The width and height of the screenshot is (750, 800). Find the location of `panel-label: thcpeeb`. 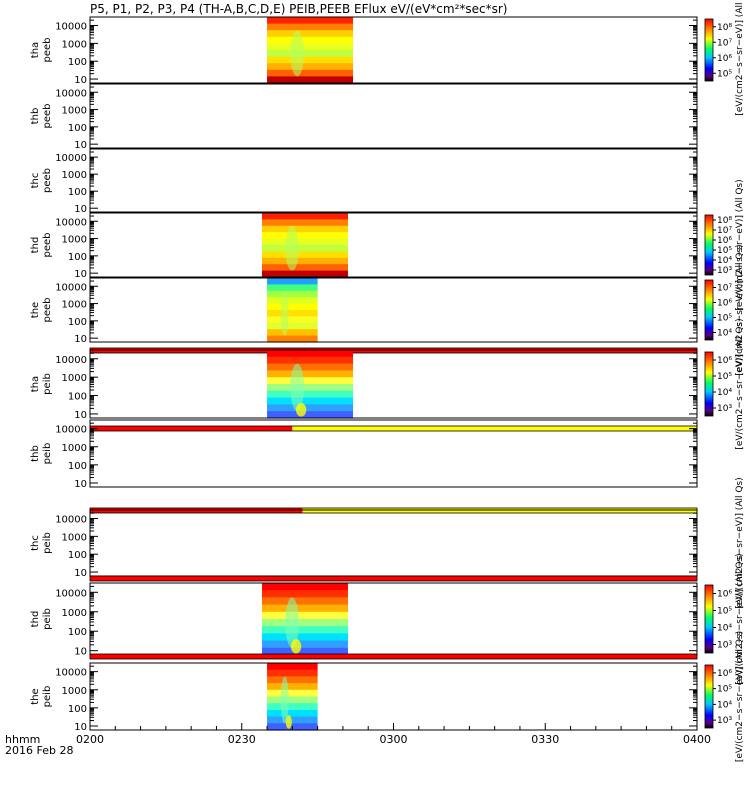

panel-label: thcpeeb is located at coordinates (41, 180).